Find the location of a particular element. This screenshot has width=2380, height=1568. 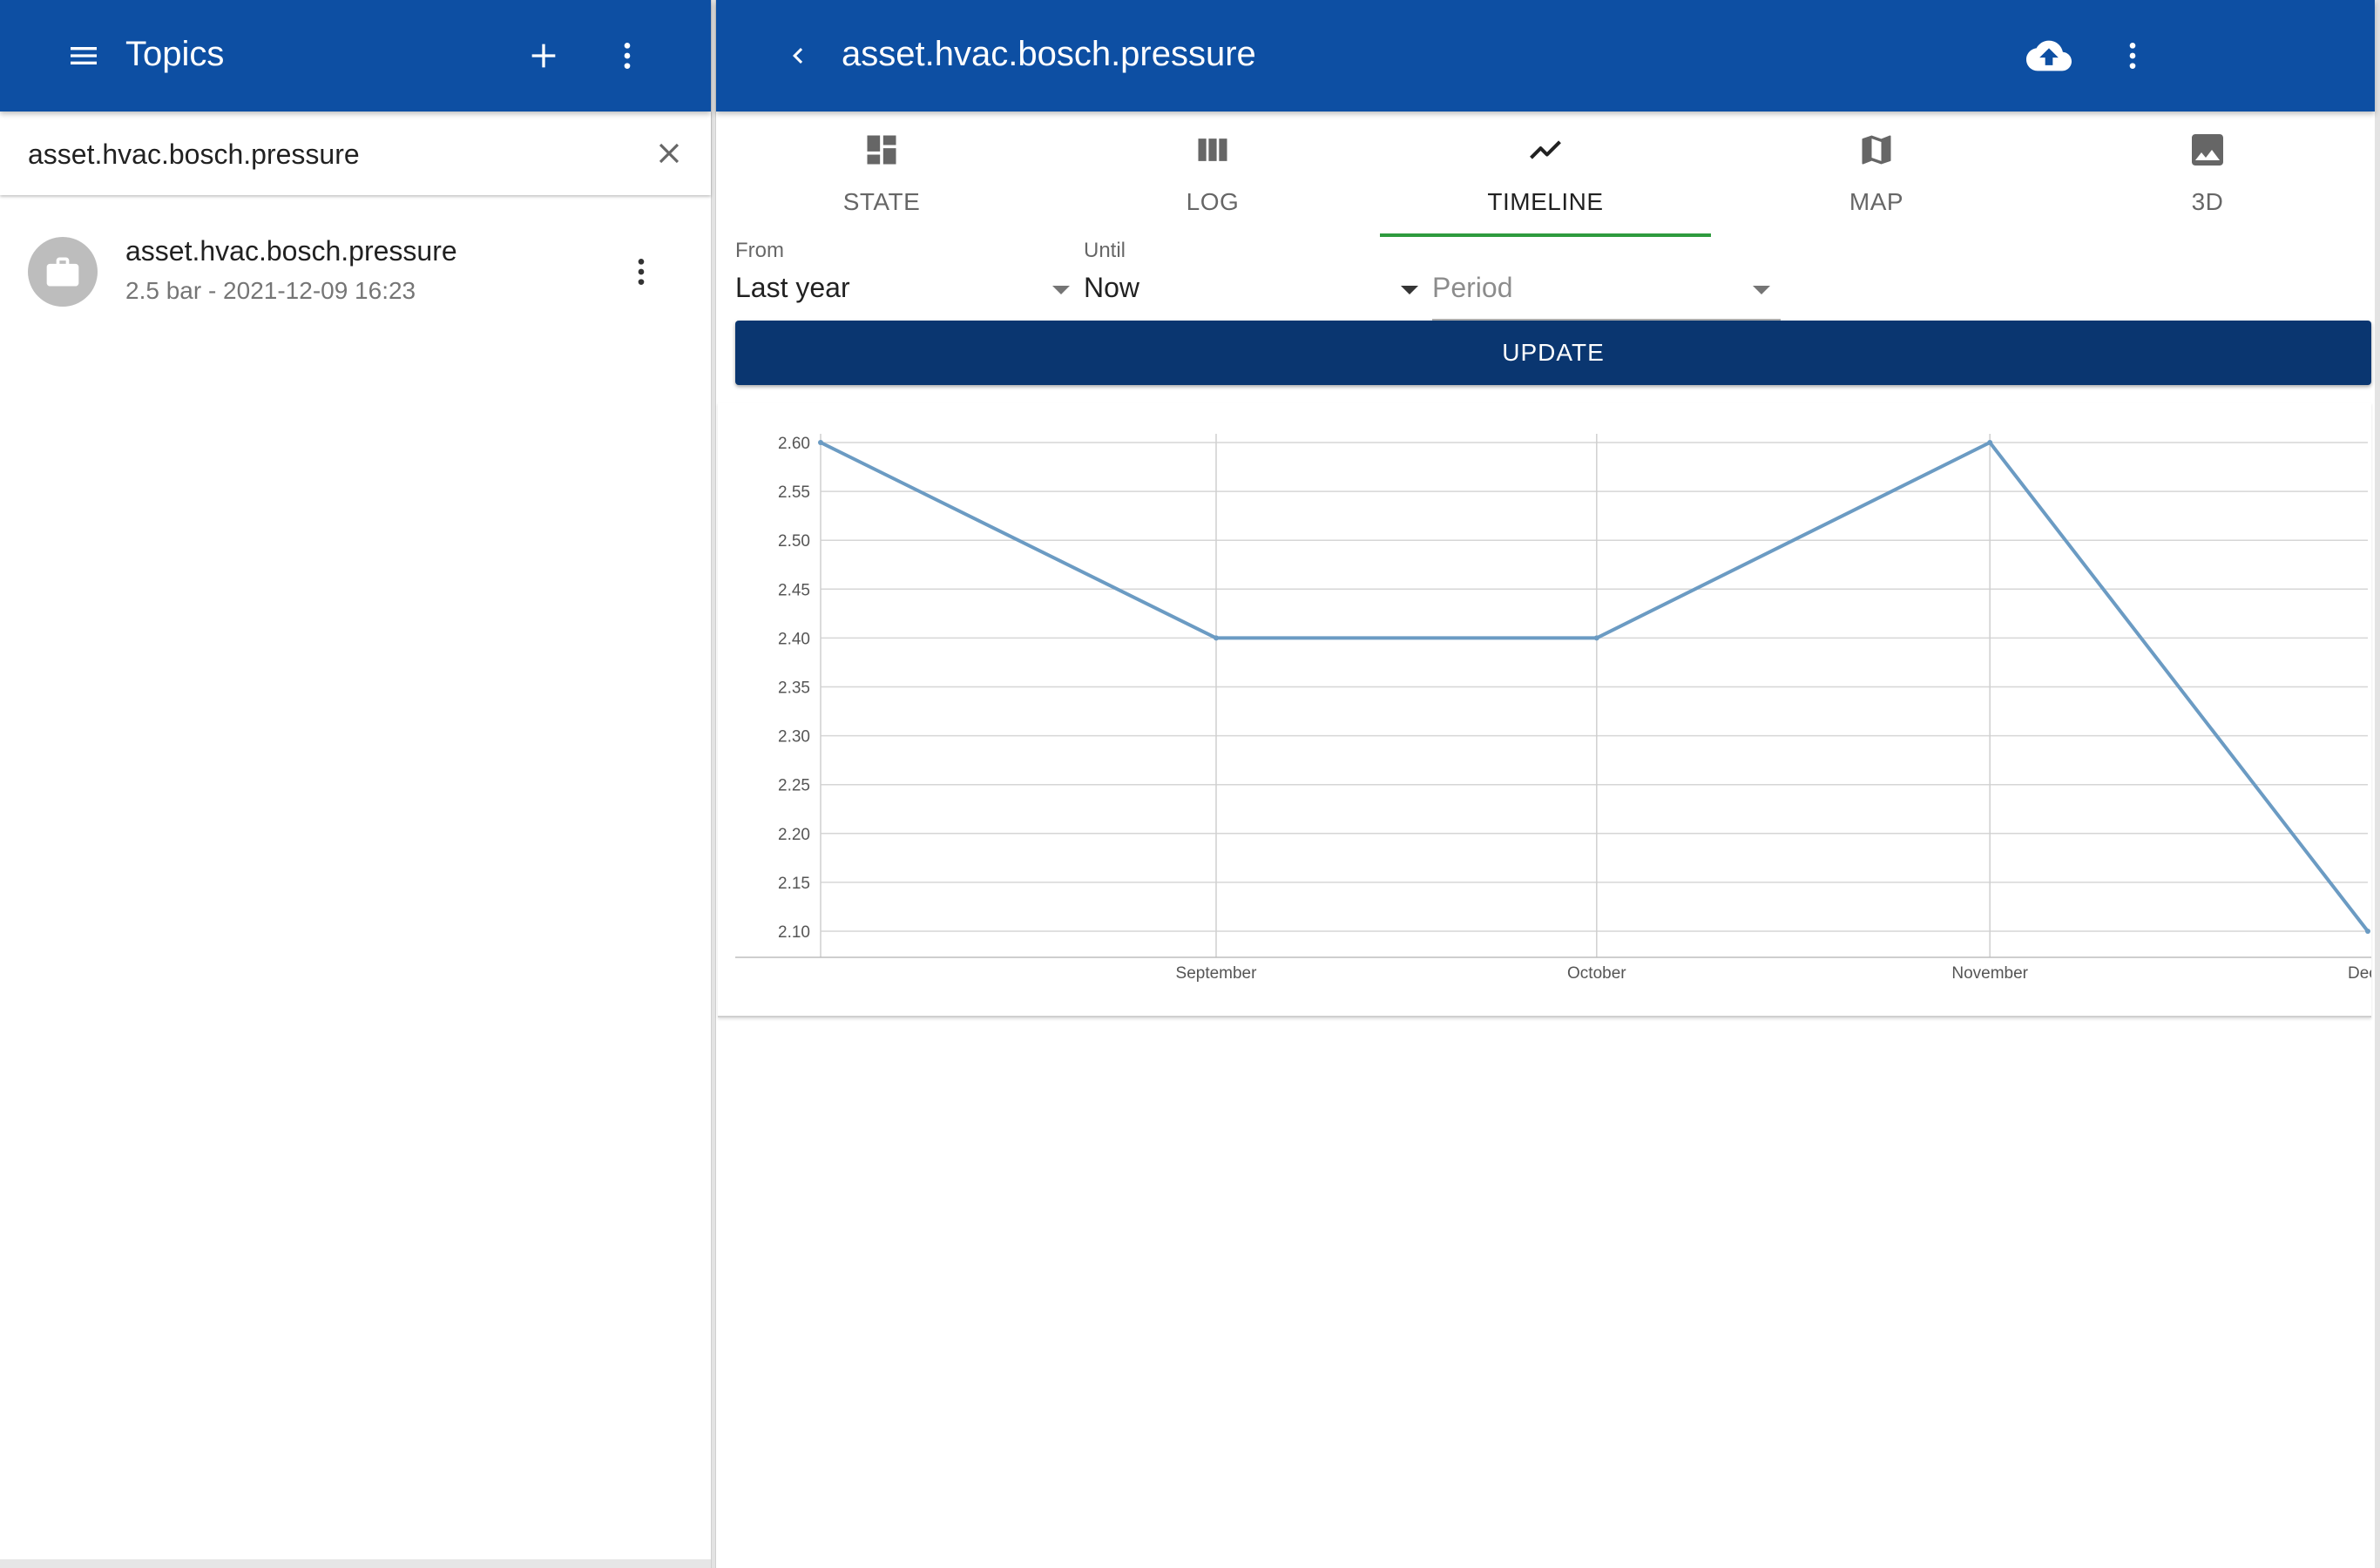

period-select: Period is located at coordinates (1606, 278).